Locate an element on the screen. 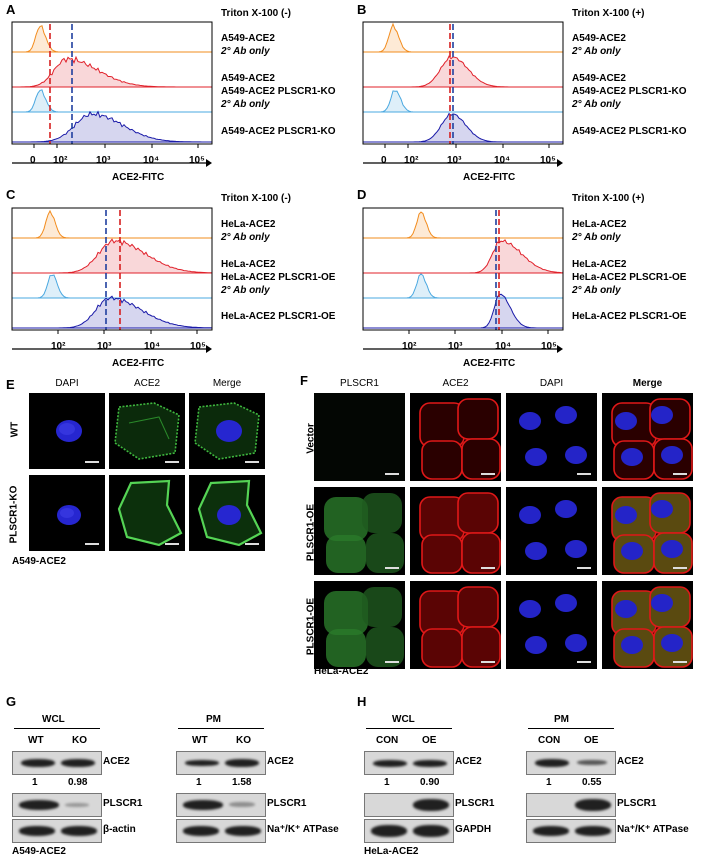 This screenshot has width=709, height=860. panel-h-right-group: PM is located at coordinates (561, 719).